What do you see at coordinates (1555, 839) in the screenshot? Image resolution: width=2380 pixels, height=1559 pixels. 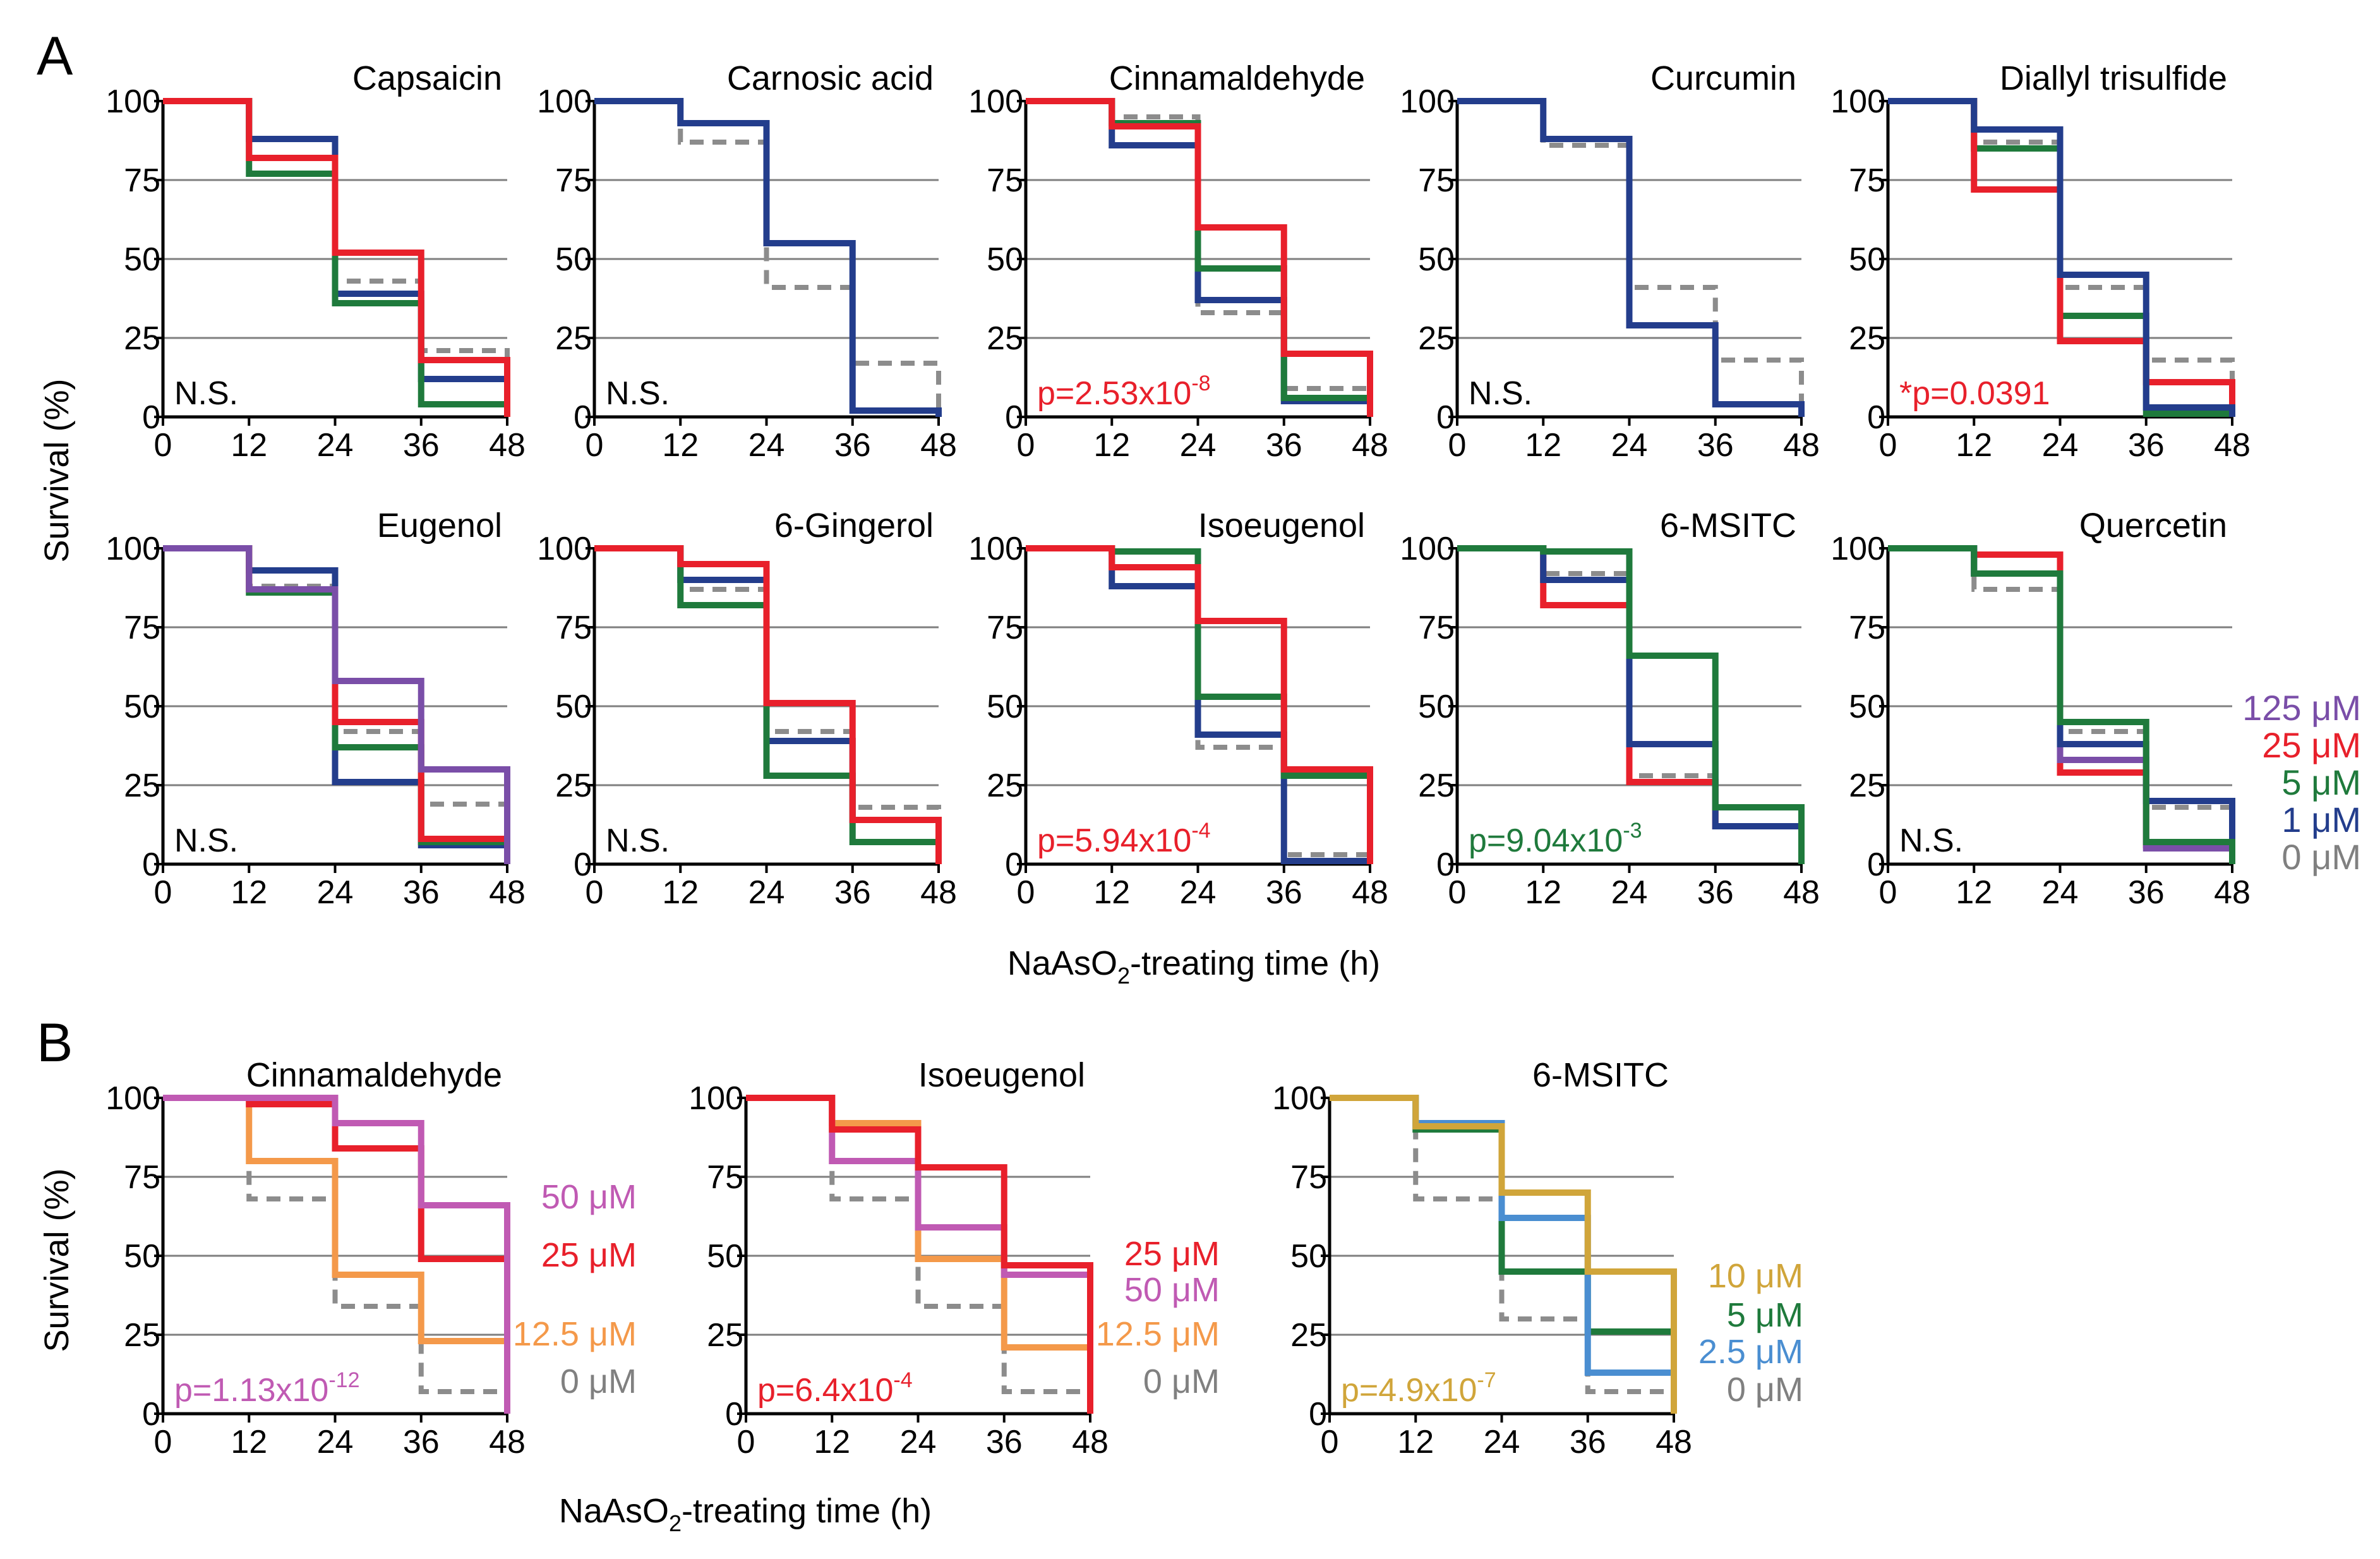 I see `stat-annotation: p=9.04x10-3` at bounding box center [1555, 839].